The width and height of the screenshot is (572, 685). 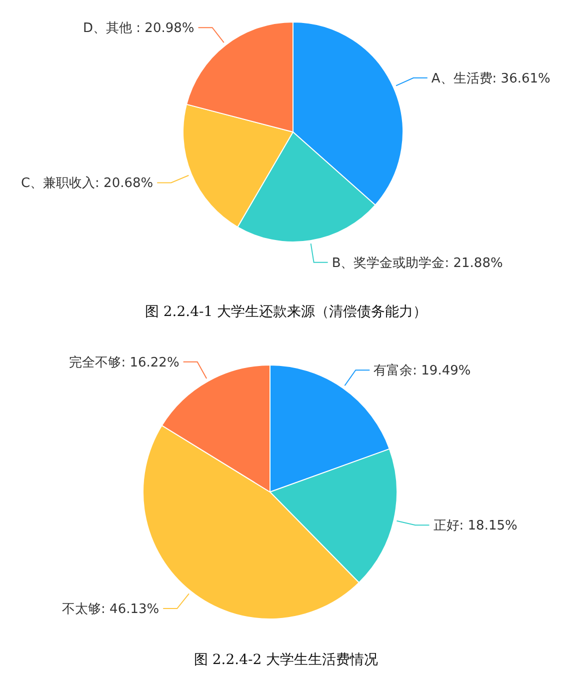 I want to click on slice-label: B、奖学金或助学金: 21.88%, so click(x=417, y=263).